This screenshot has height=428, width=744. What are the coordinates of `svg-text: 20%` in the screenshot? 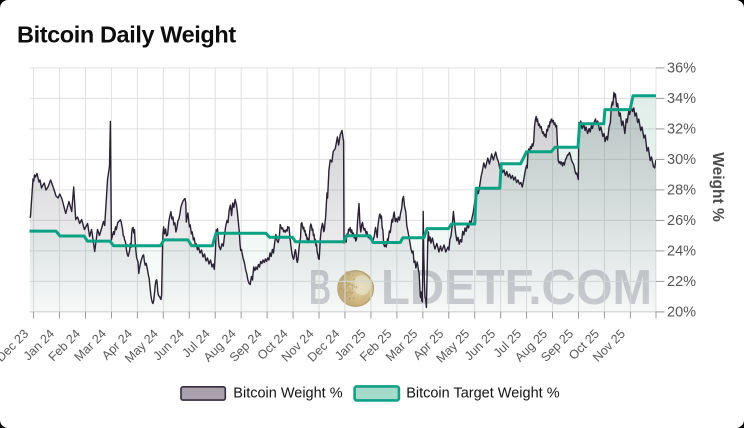 It's located at (681, 313).